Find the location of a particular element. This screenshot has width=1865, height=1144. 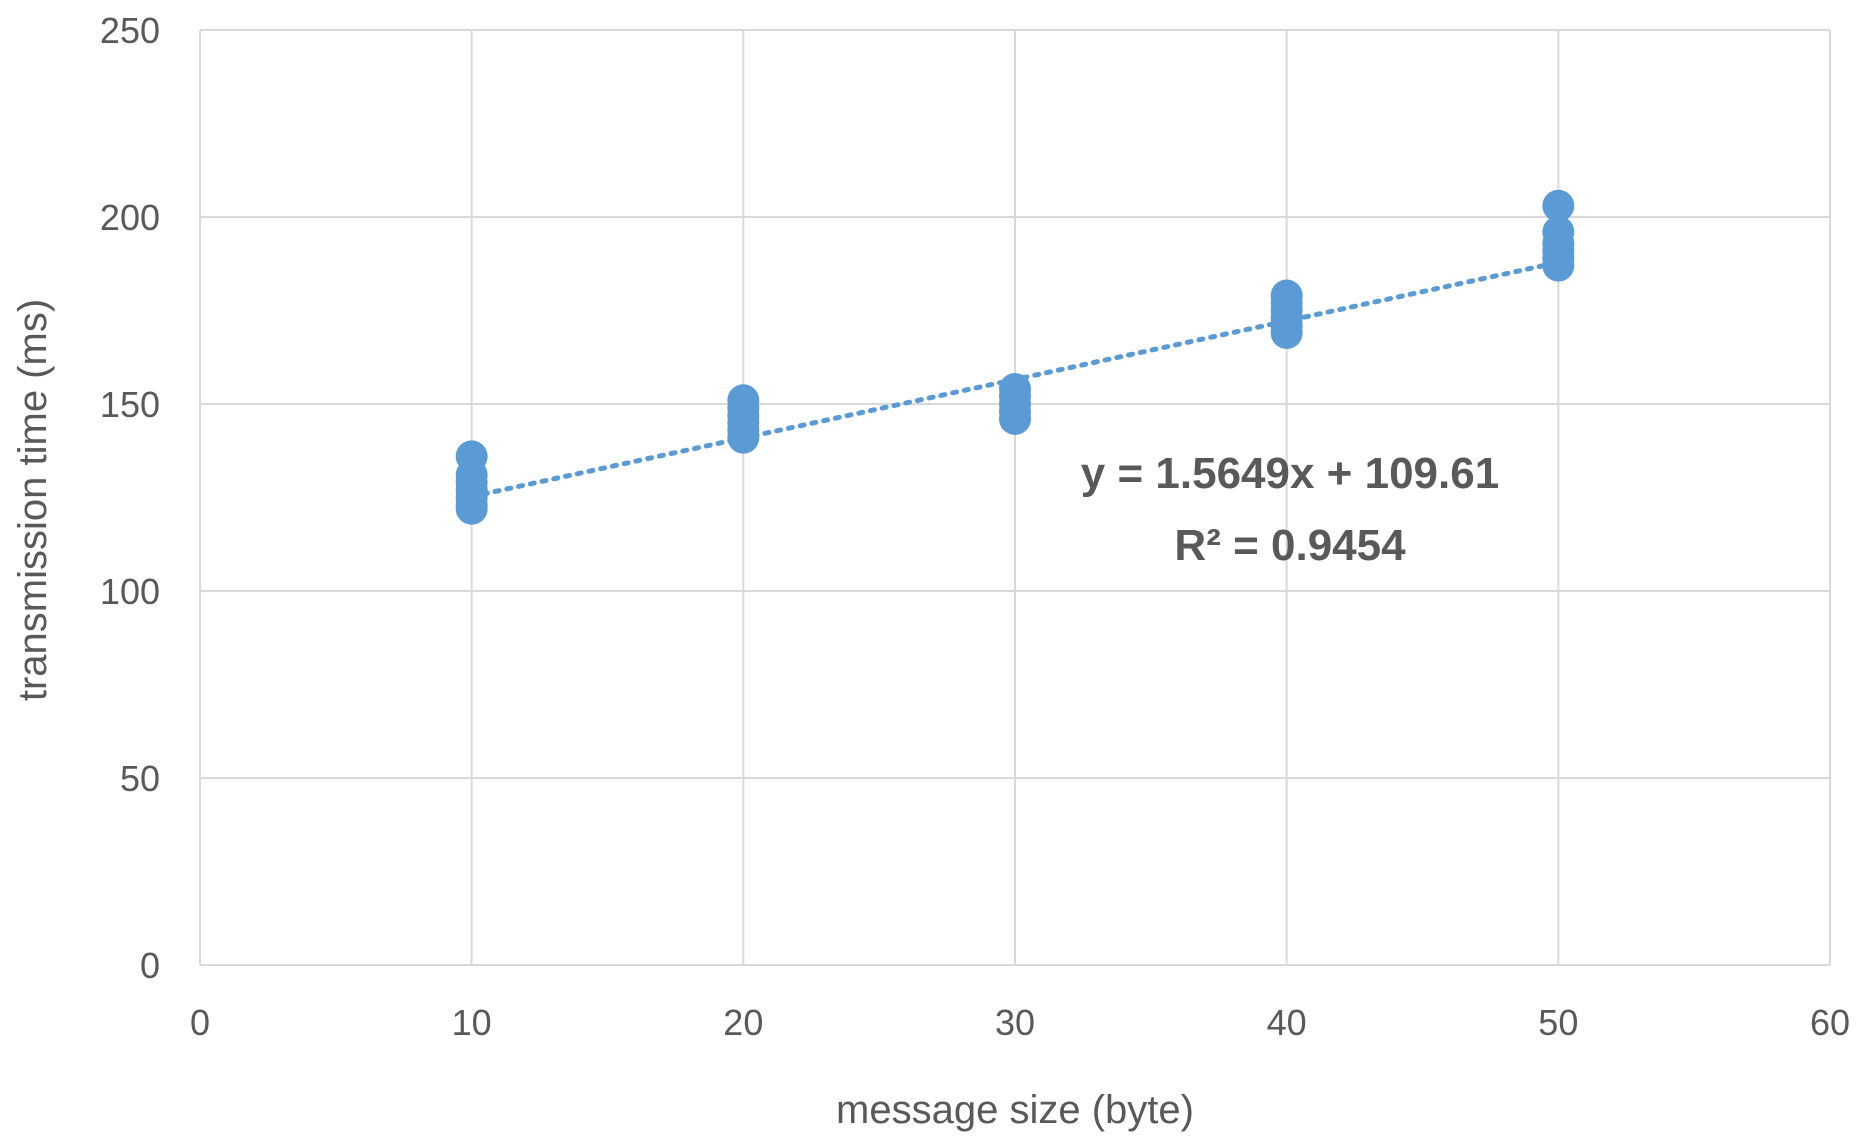

y-tick-label: 250 is located at coordinates (130, 30).